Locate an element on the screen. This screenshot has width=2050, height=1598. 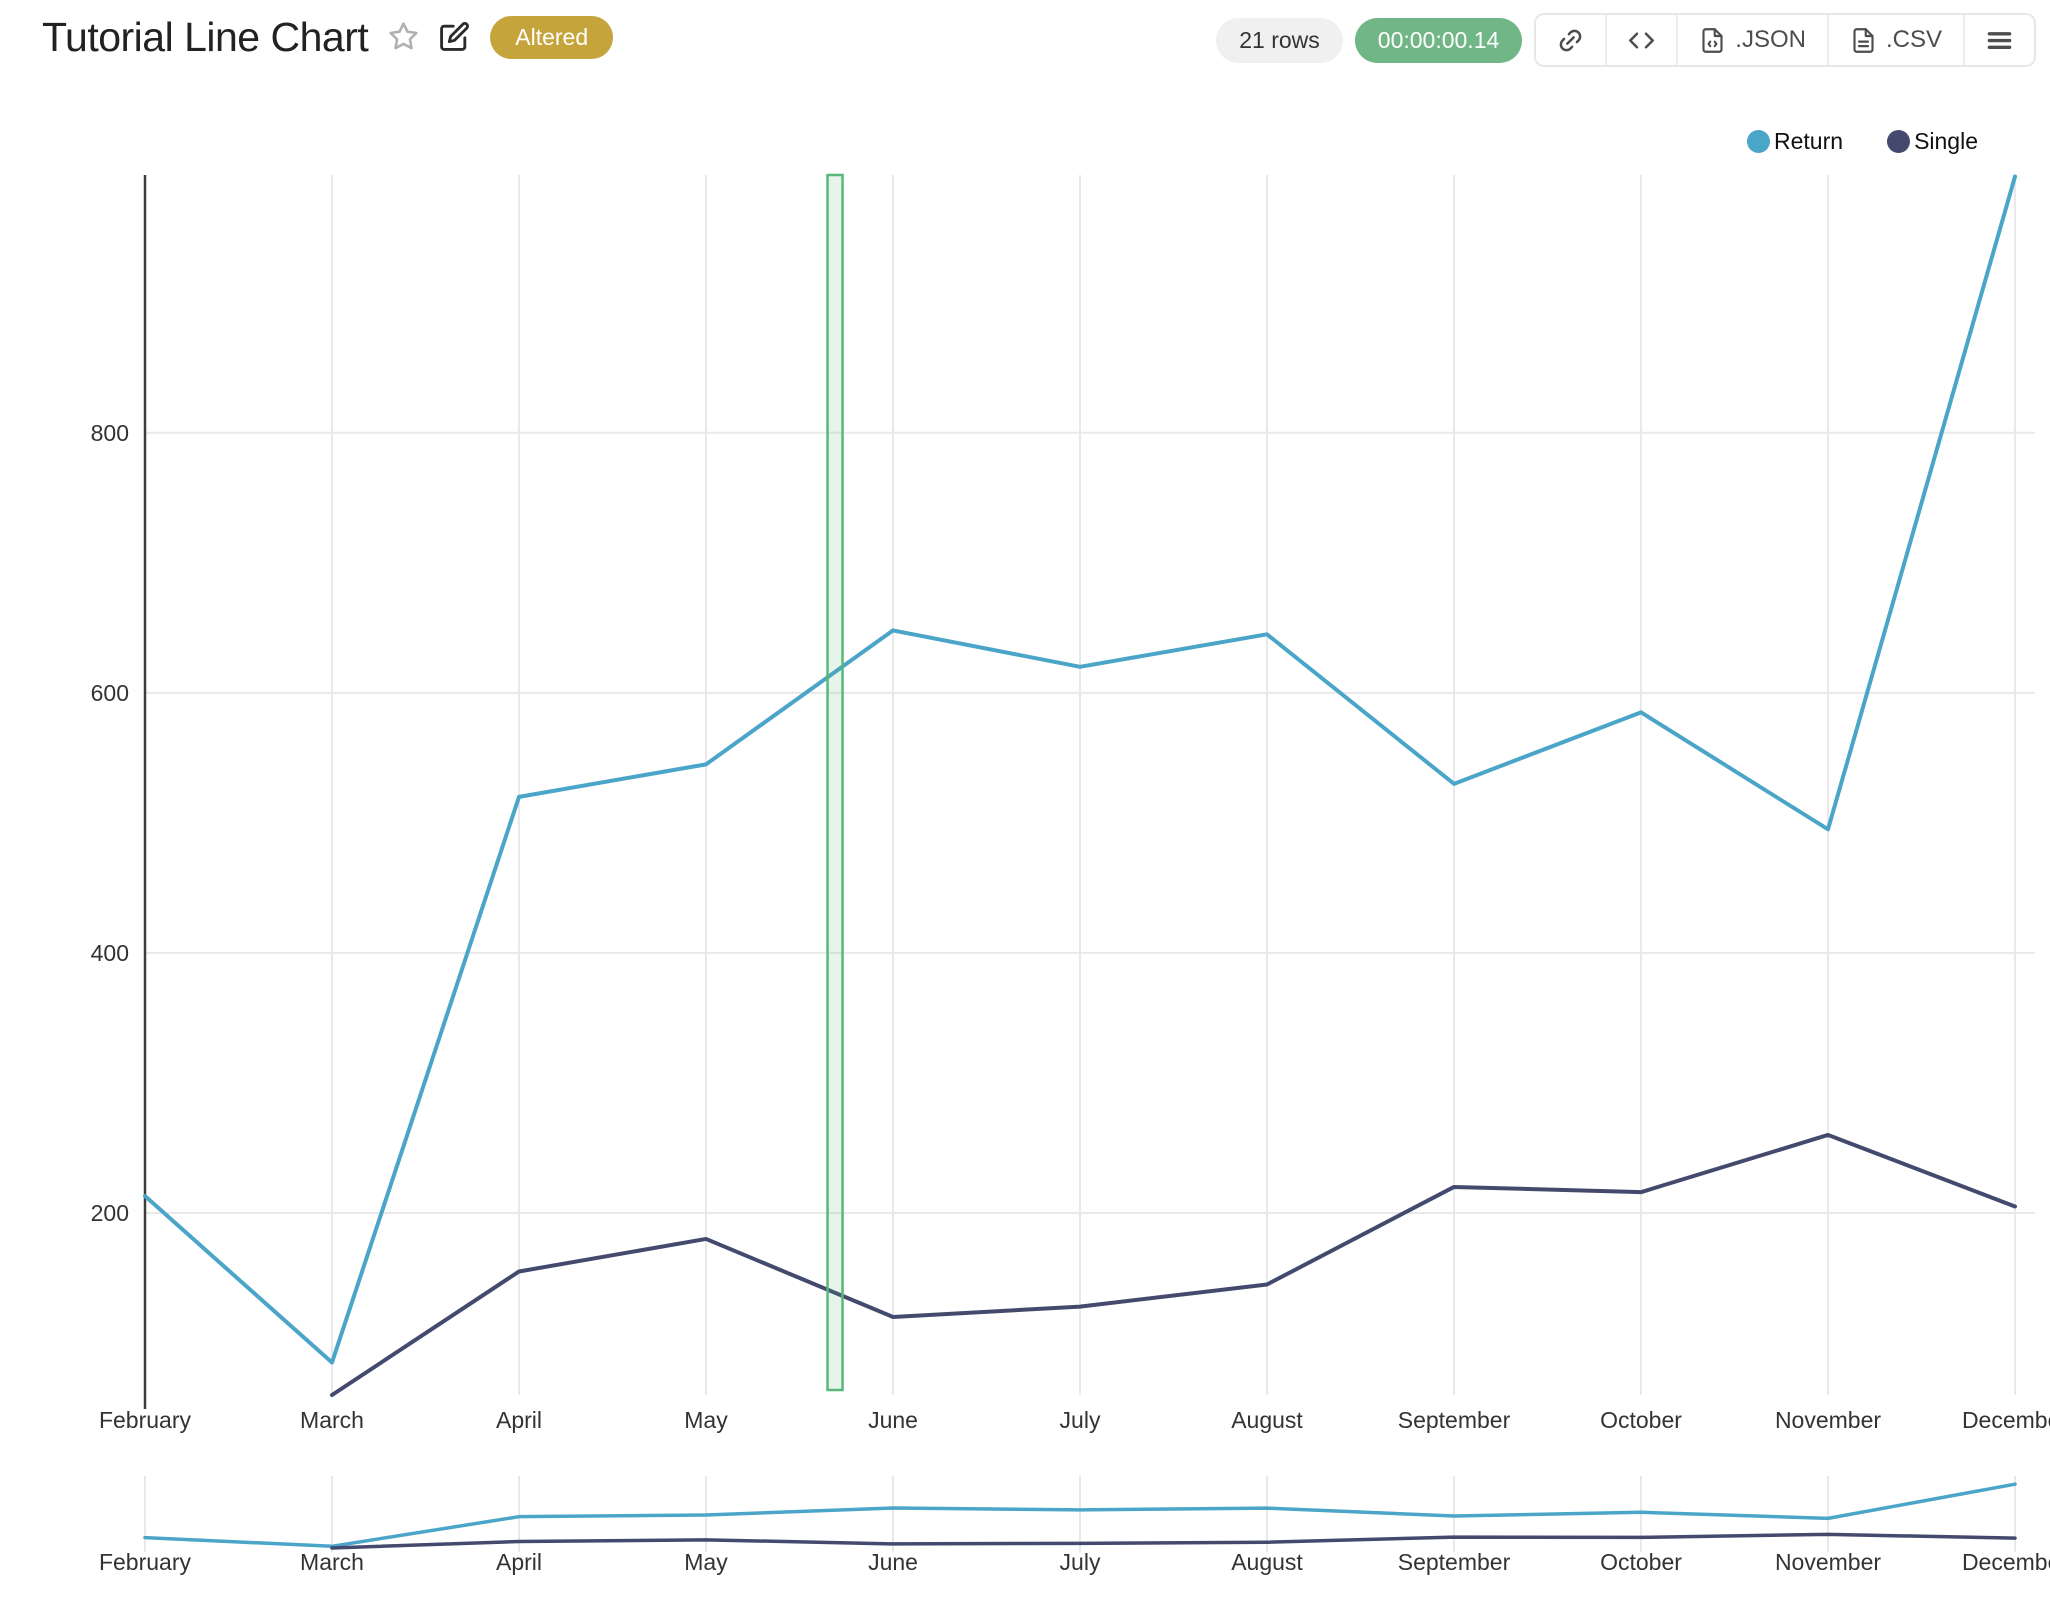
single-series-dot is located at coordinates (1899, 141).